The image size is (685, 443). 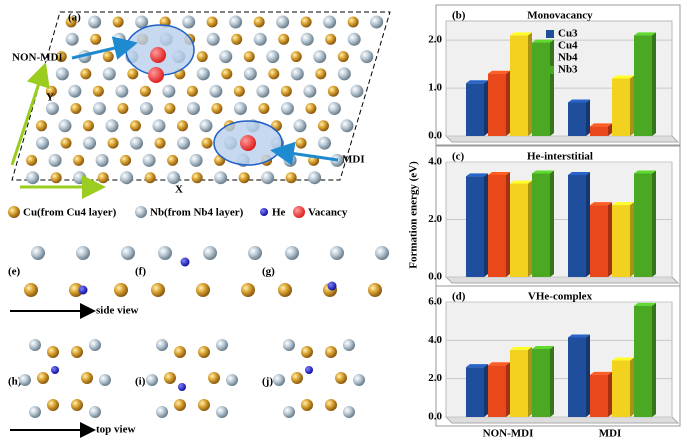 What do you see at coordinates (435, 88) in the screenshot?
I see `y-tick-label: 1.0` at bounding box center [435, 88].